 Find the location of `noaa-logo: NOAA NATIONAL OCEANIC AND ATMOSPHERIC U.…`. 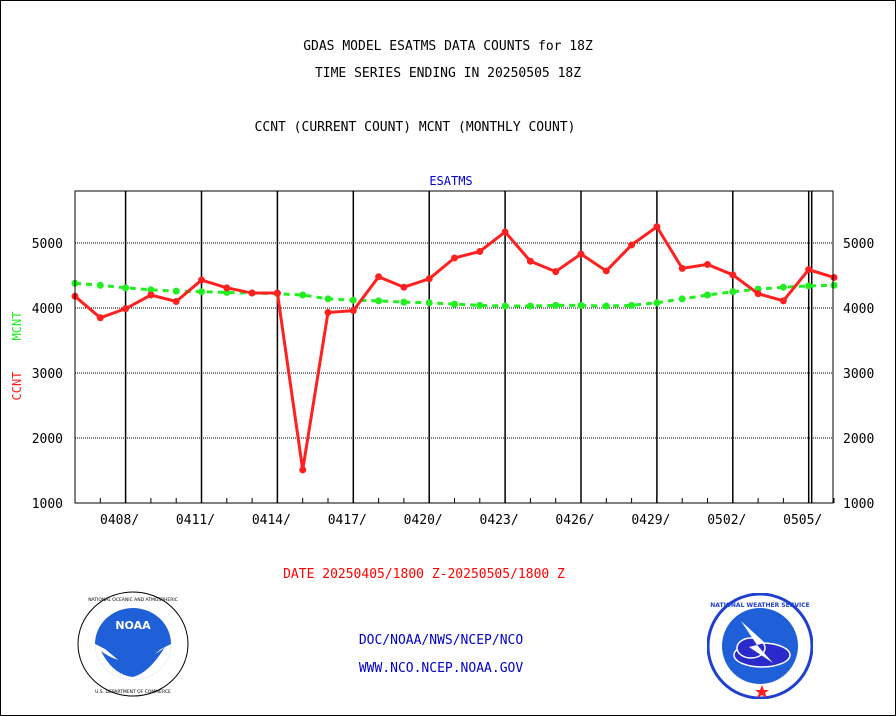

noaa-logo: NOAA NATIONAL OCEANIC AND ATMOSPHERIC U.… is located at coordinates (133, 644).